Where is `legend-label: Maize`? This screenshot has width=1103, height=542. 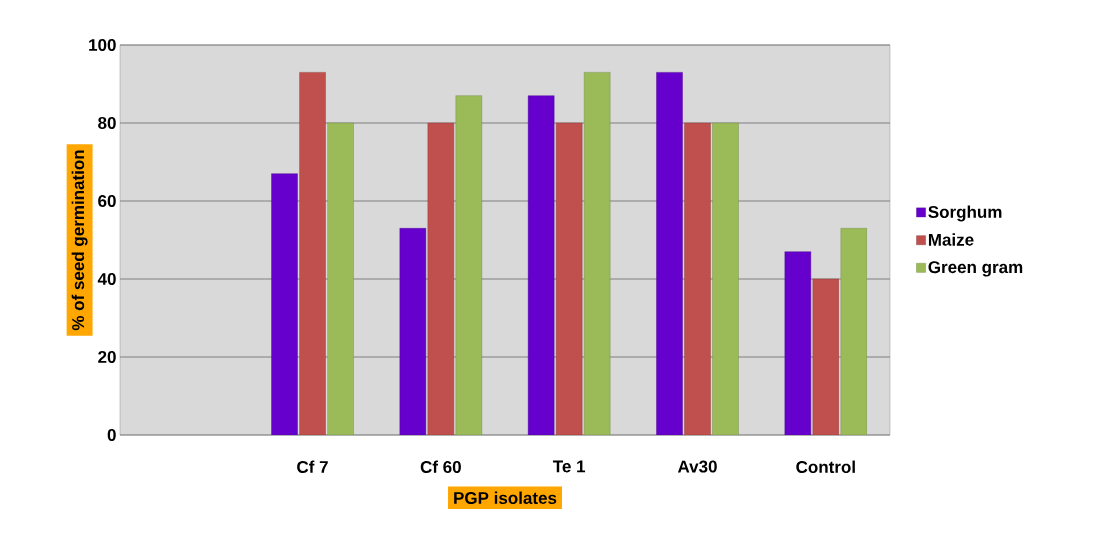 legend-label: Maize is located at coordinates (951, 239).